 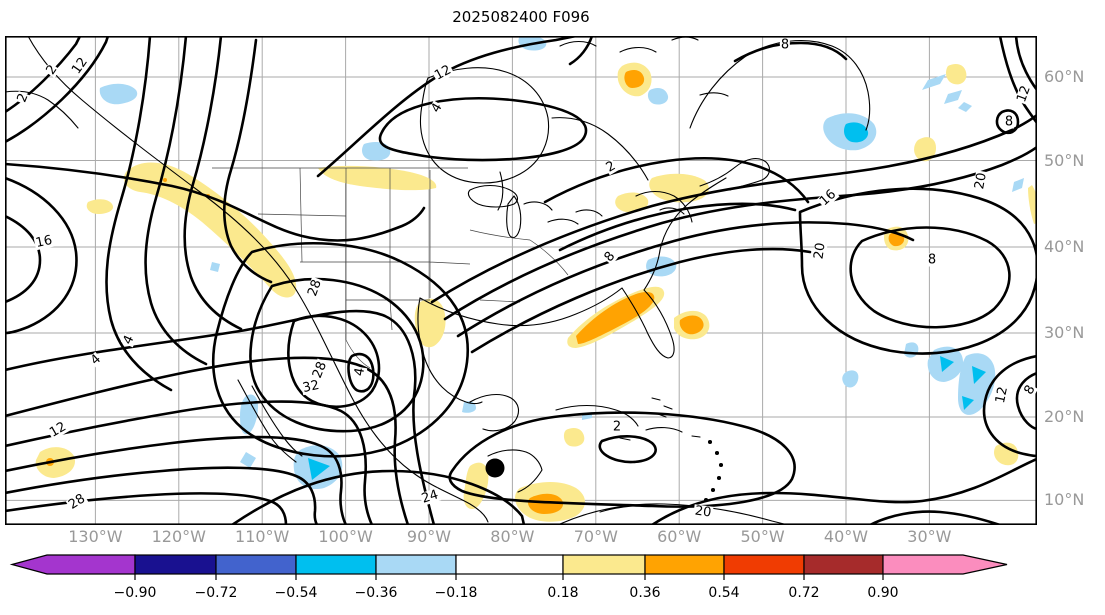 I want to click on colorbar-tick-label: 0.36, so click(x=645, y=593).